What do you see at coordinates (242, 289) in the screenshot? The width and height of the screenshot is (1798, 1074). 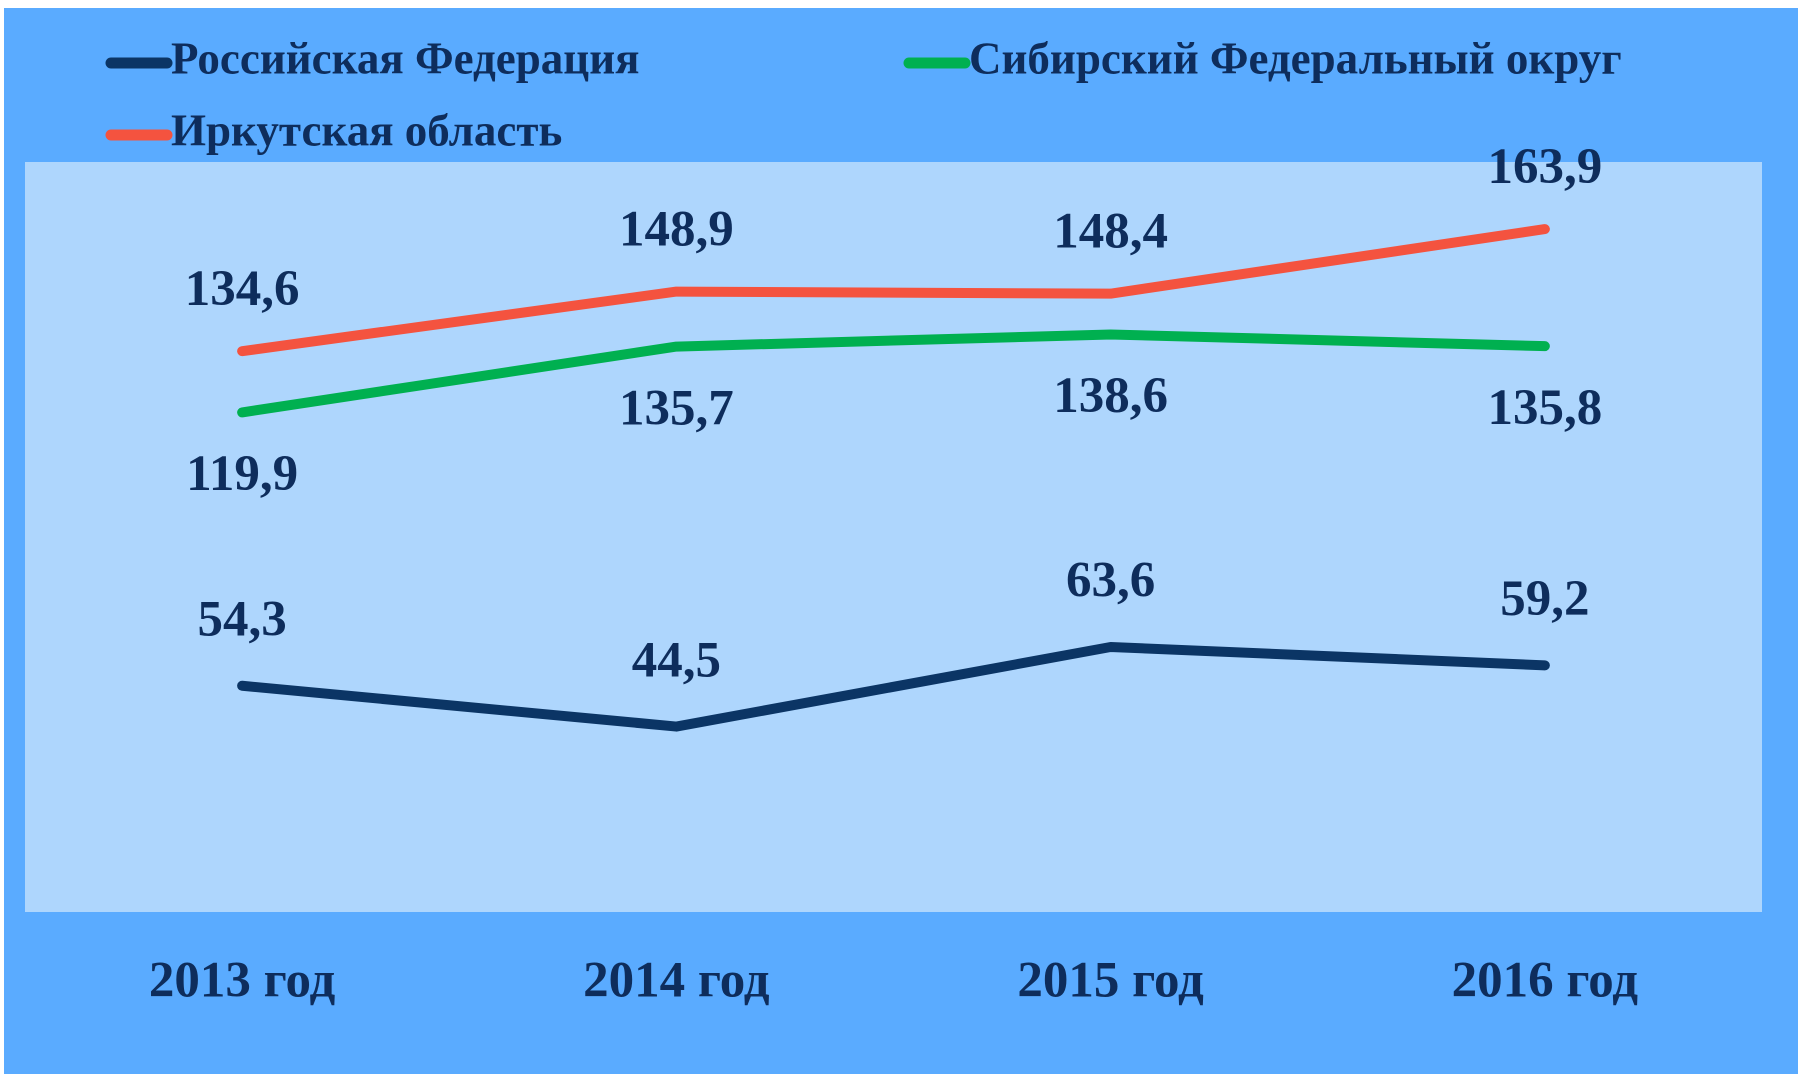 I see `data-label: 134,6` at bounding box center [242, 289].